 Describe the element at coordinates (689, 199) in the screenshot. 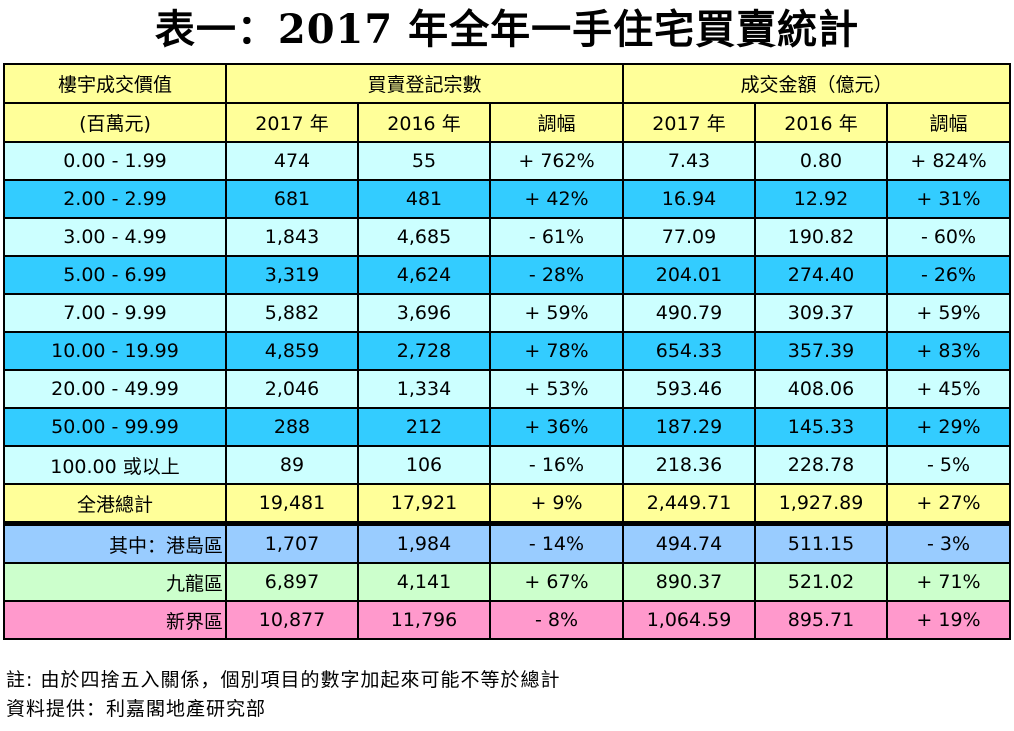

I see `value-2017-cell: 16.94` at that location.